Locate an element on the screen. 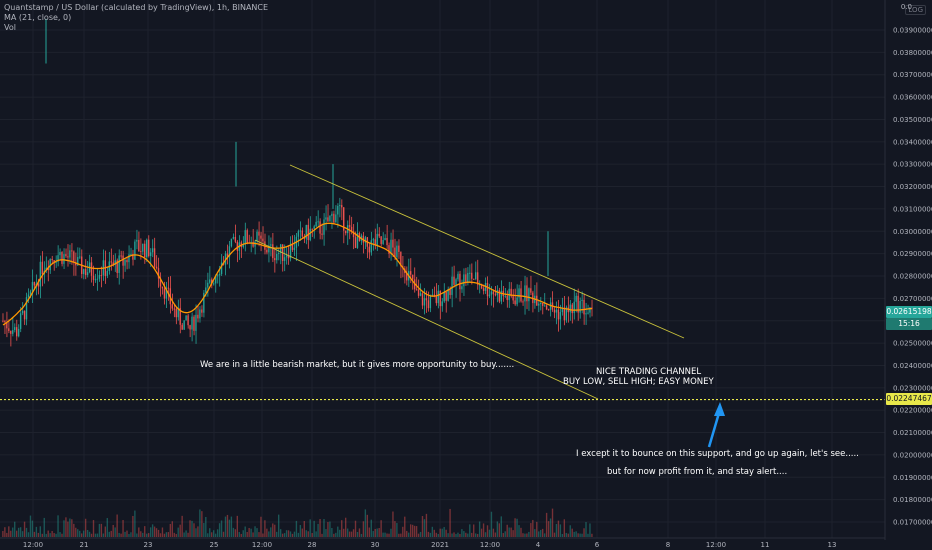 The height and width of the screenshot is (550, 932). volume-indicator-label: Vol is located at coordinates (10, 27).